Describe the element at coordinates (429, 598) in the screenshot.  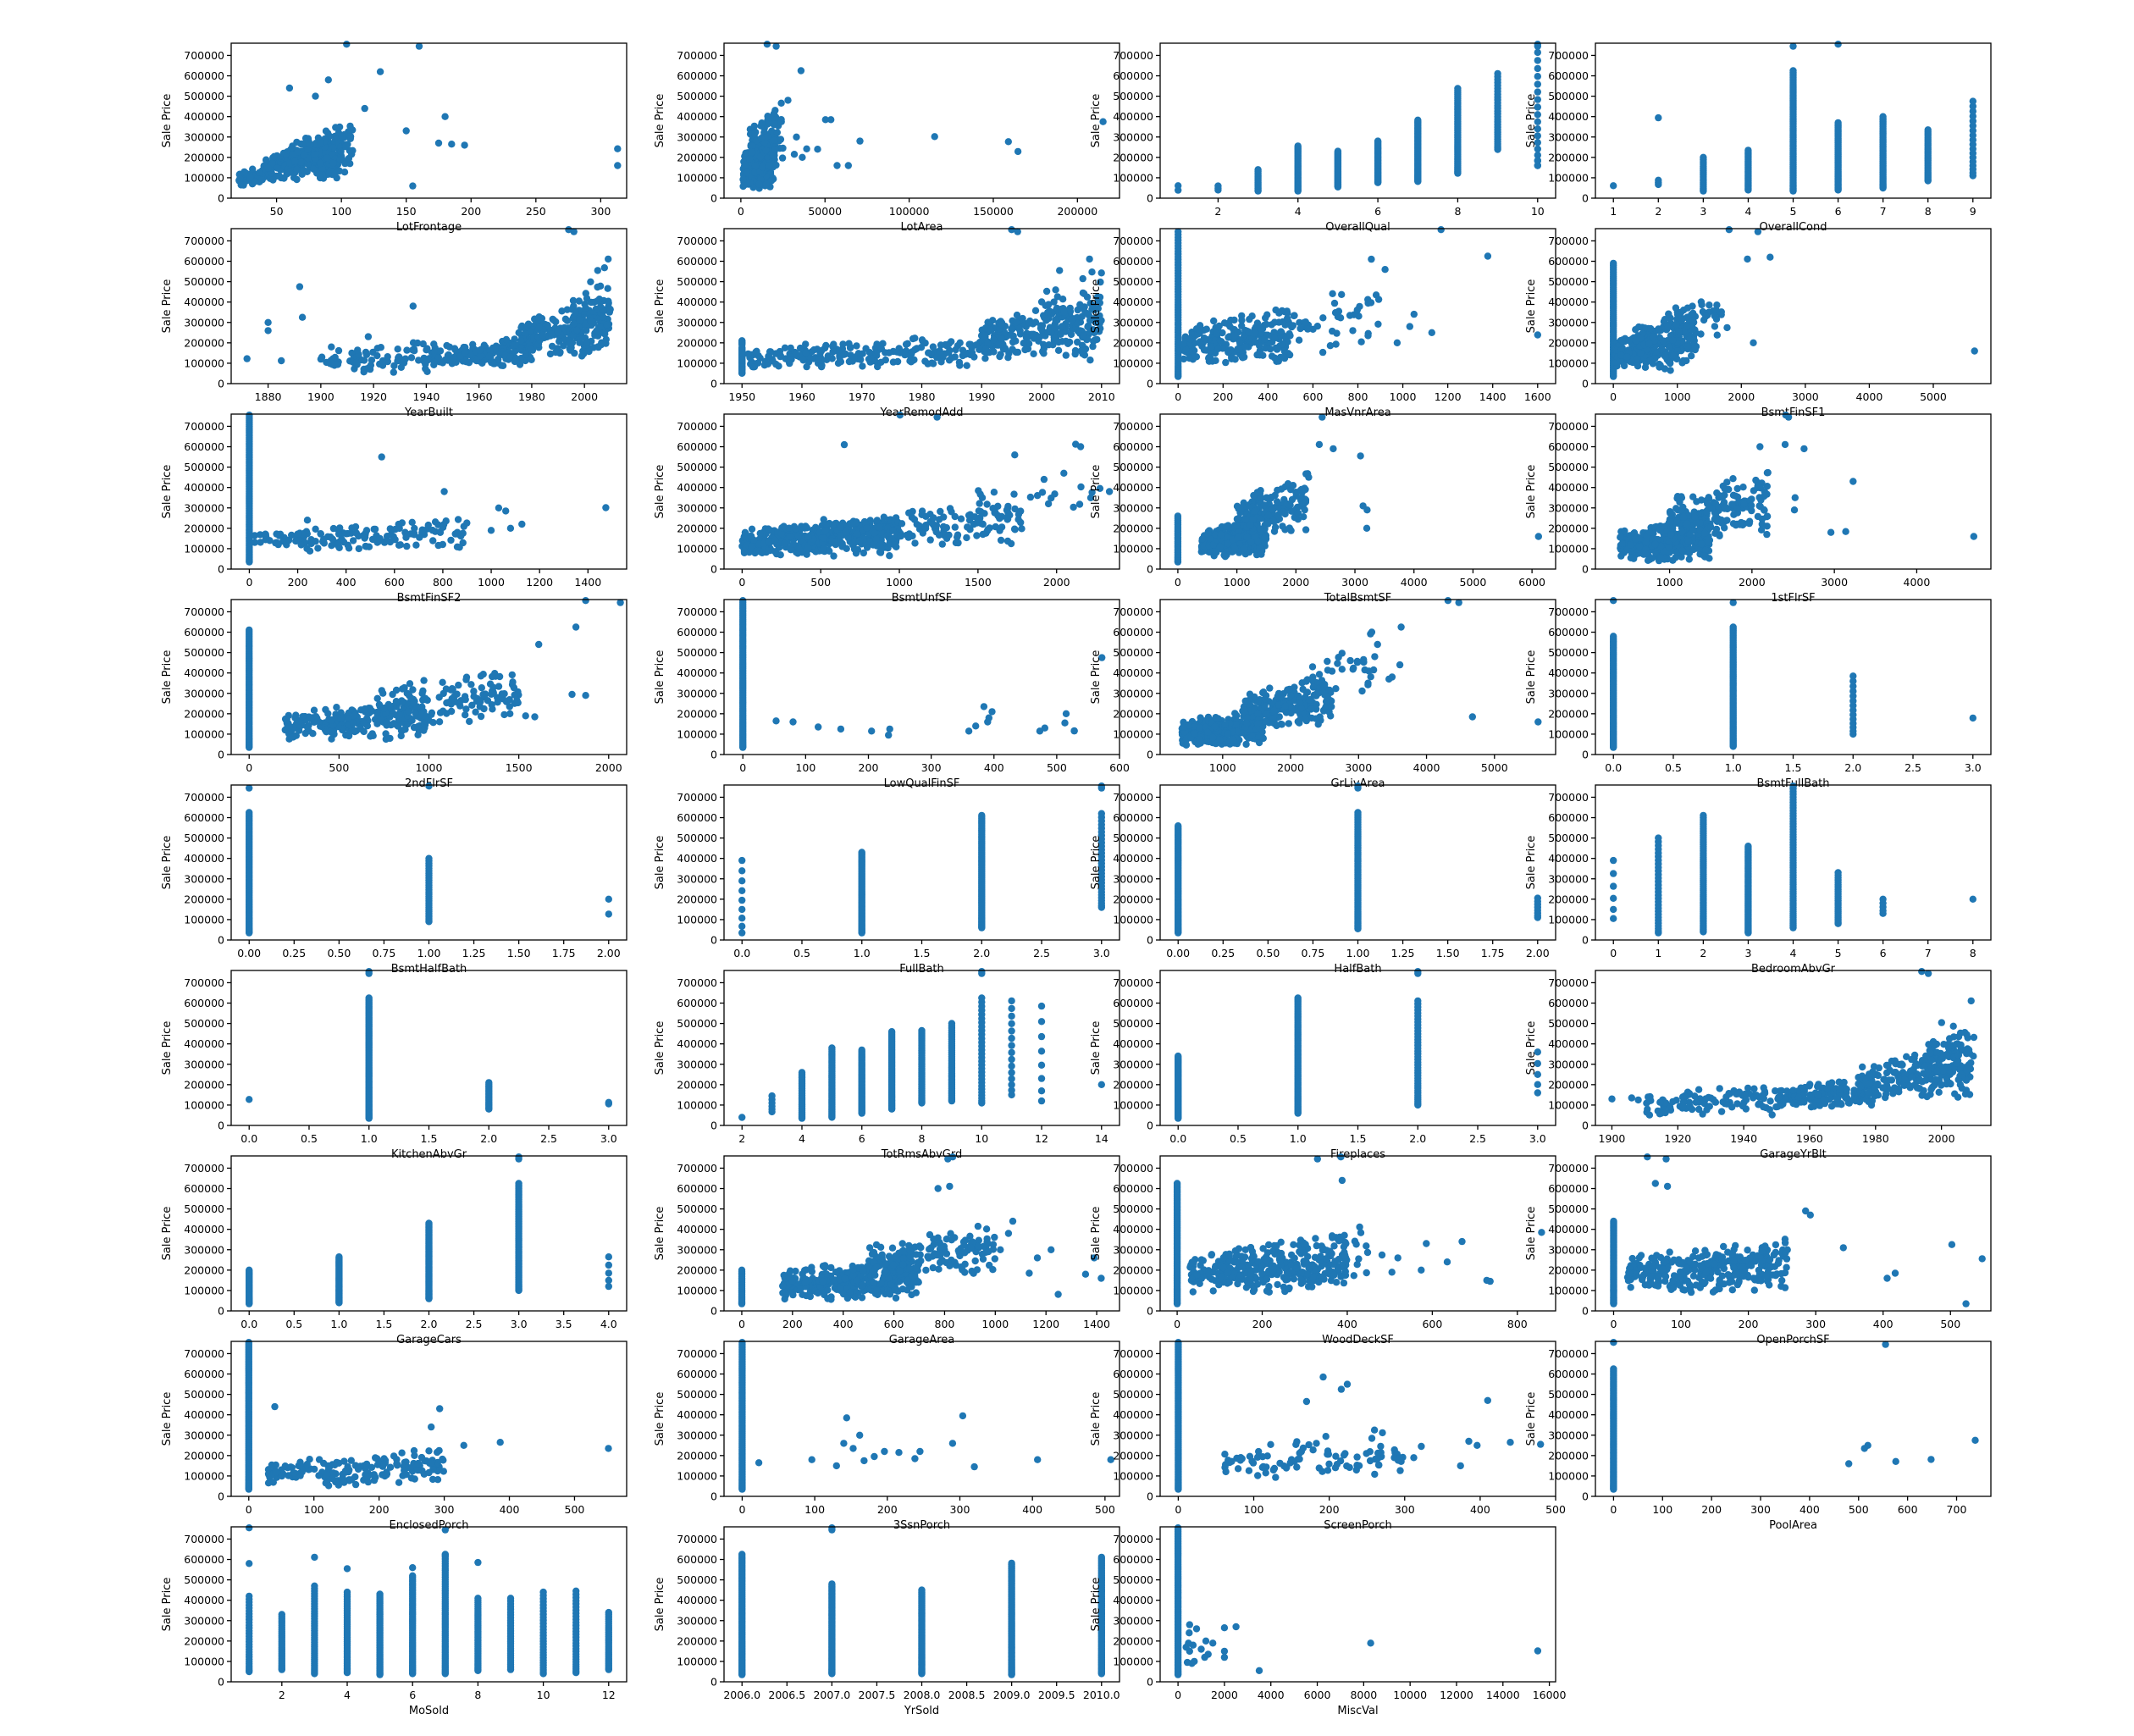
I see `x-axis-label: BsmtFinSF2` at that location.